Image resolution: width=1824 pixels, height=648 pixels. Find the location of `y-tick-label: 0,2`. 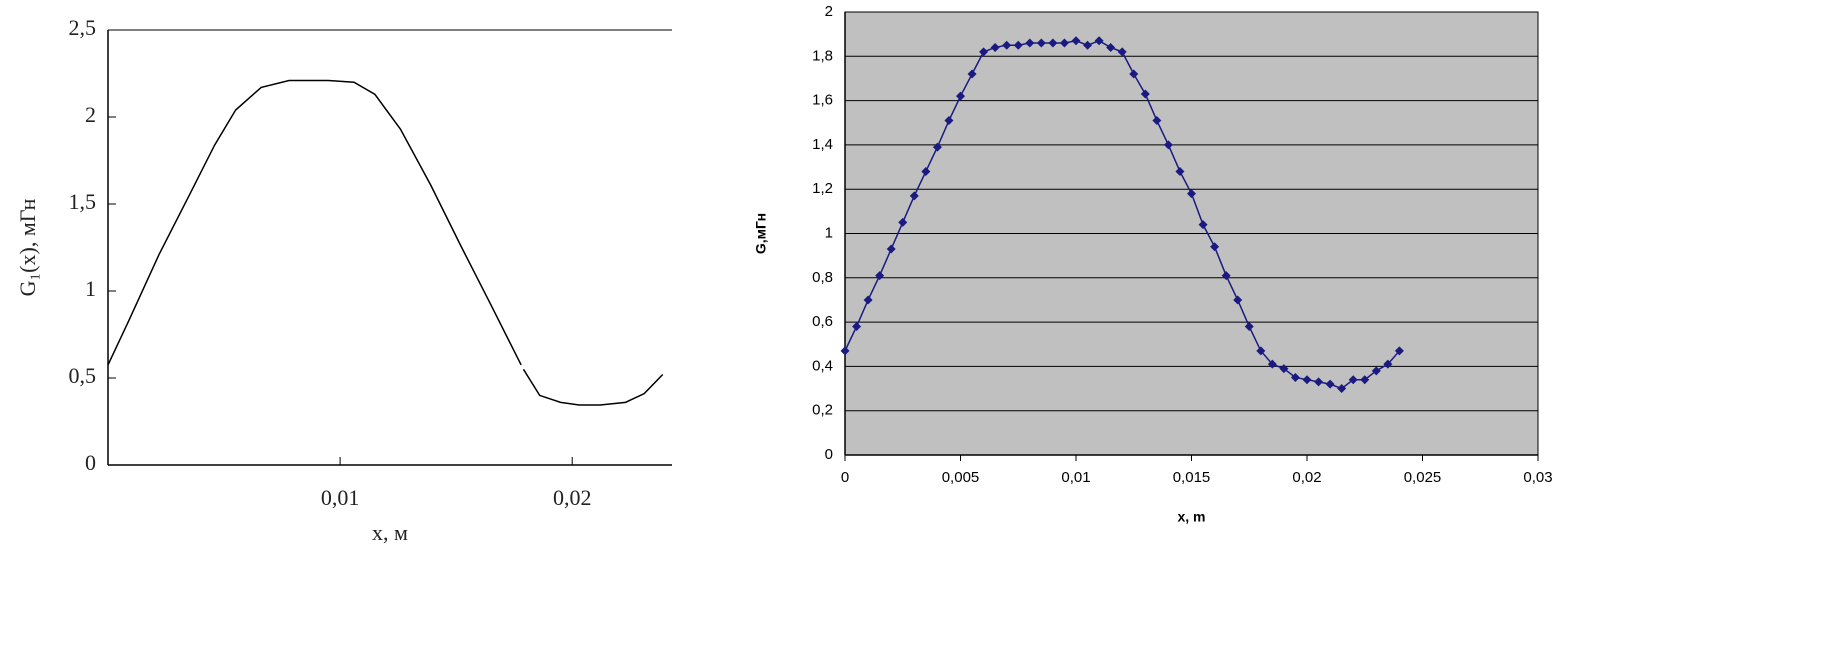

y-tick-label: 0,2 is located at coordinates (822, 410).